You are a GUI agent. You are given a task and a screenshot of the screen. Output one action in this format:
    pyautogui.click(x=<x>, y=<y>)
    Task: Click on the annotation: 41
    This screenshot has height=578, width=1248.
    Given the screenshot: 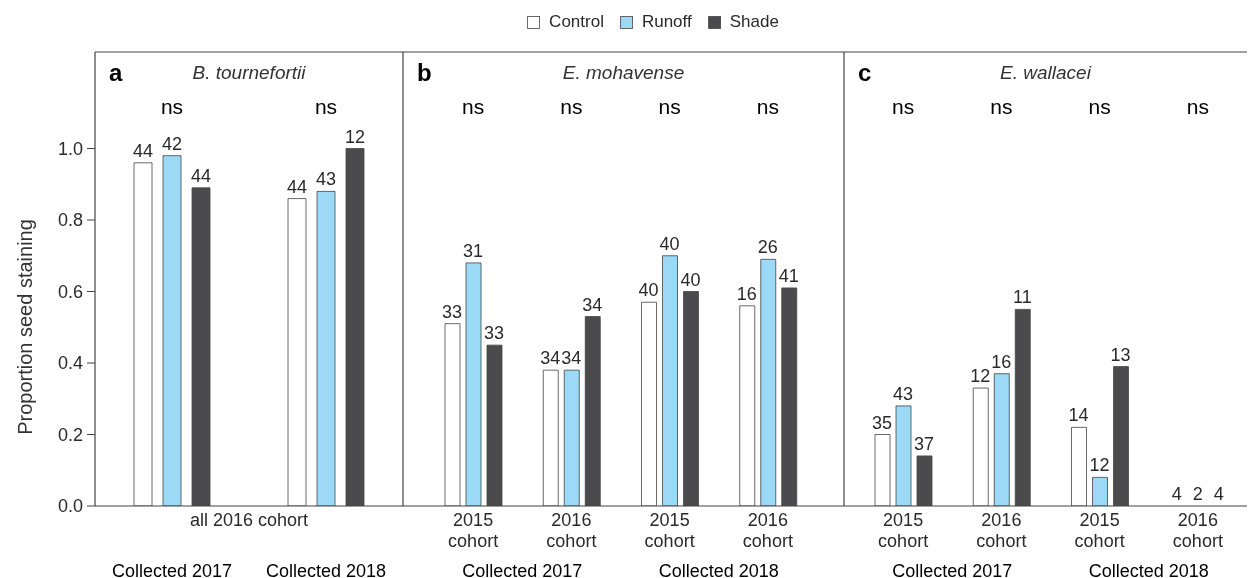 What is the action you would take?
    pyautogui.click(x=788, y=275)
    